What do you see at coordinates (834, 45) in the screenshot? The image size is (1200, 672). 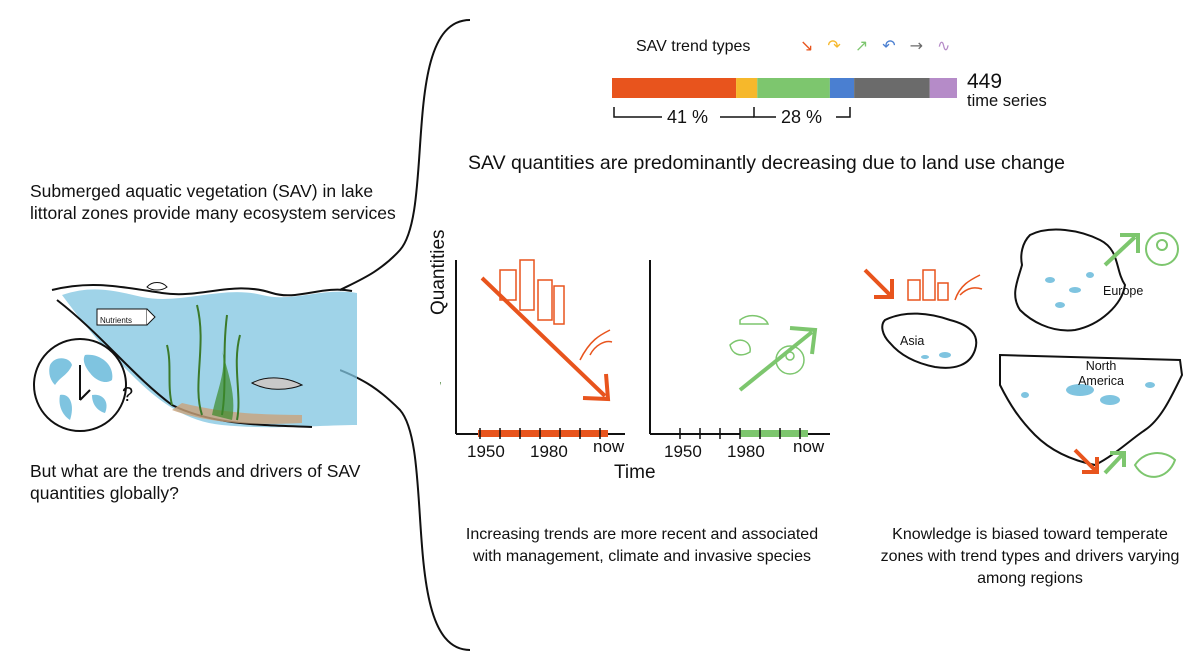 I see `trend-hump-icon: ↷` at bounding box center [834, 45].